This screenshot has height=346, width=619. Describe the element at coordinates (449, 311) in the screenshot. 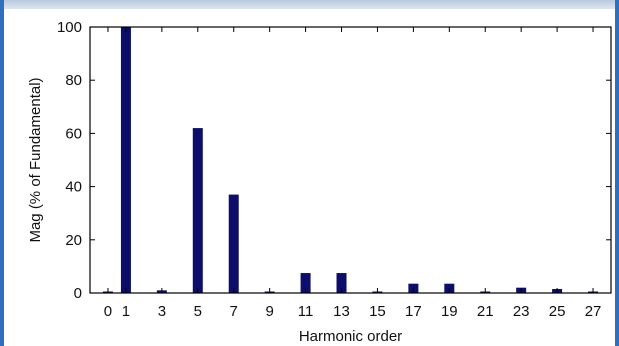

I see `x-tick-label: 19` at that location.